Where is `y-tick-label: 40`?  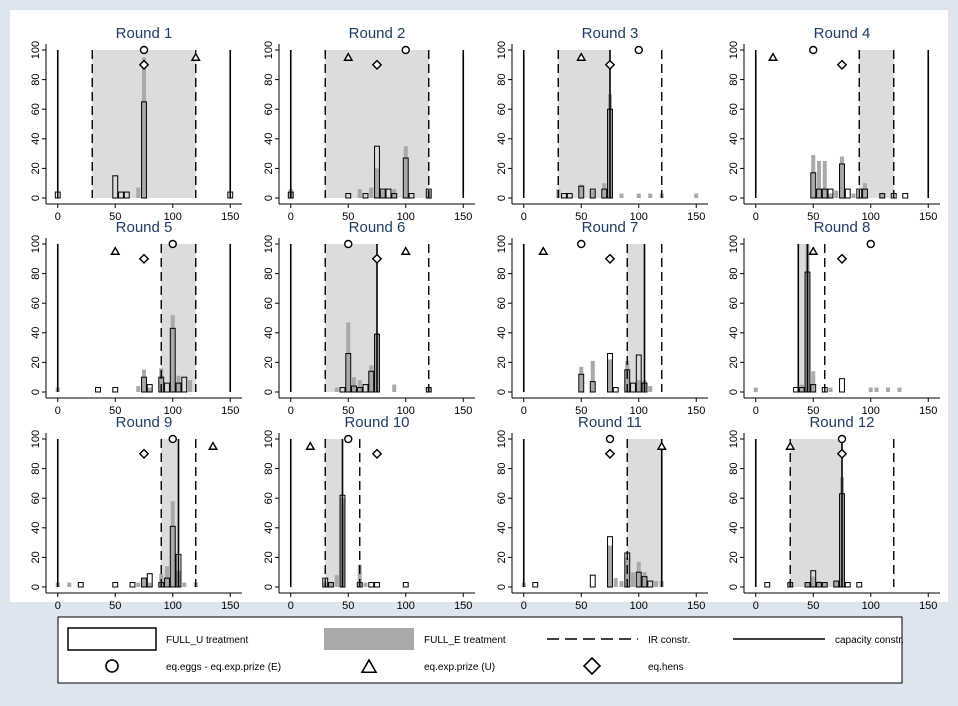 y-tick-label: 40 is located at coordinates (502, 333).